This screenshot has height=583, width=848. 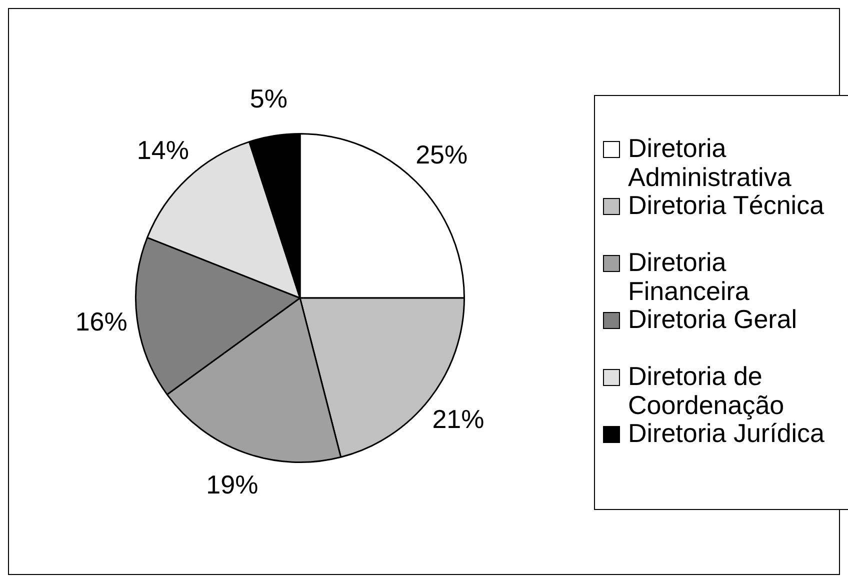 I want to click on data-label: 19%, so click(x=232, y=485).